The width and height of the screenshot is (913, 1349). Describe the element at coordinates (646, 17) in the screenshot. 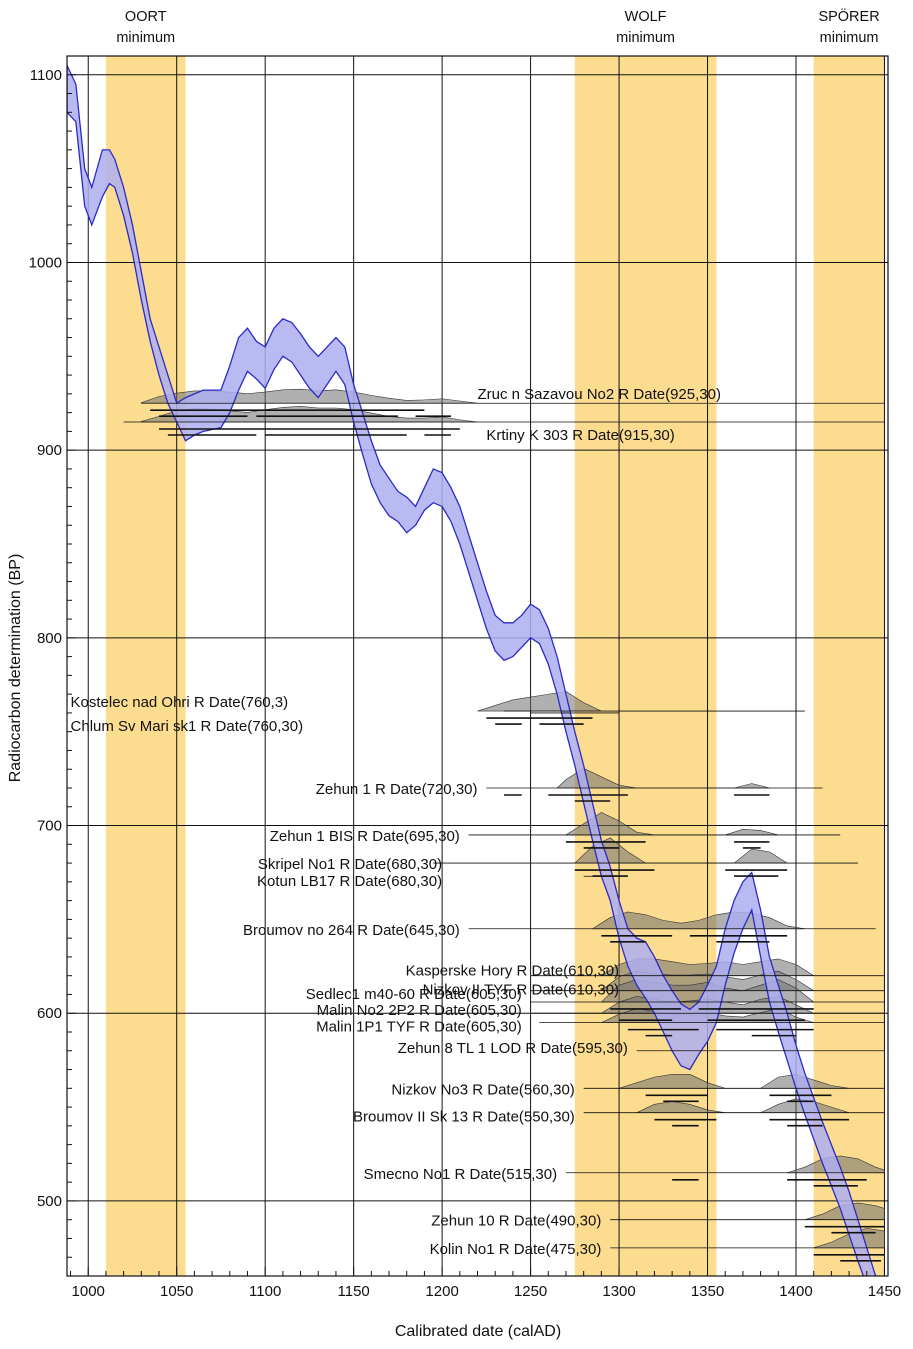

I see `band-title-1: WOLF` at that location.